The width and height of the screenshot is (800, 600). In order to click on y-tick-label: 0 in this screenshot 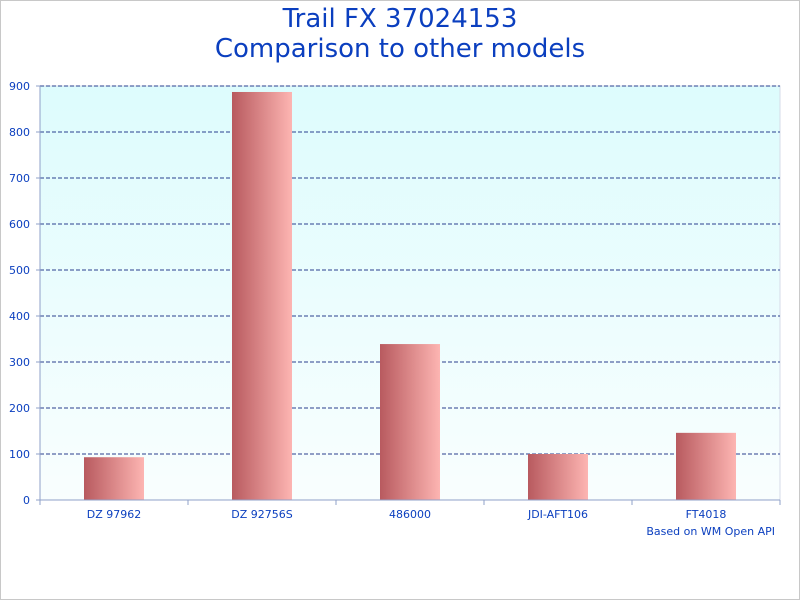, I will do `click(26, 500)`.